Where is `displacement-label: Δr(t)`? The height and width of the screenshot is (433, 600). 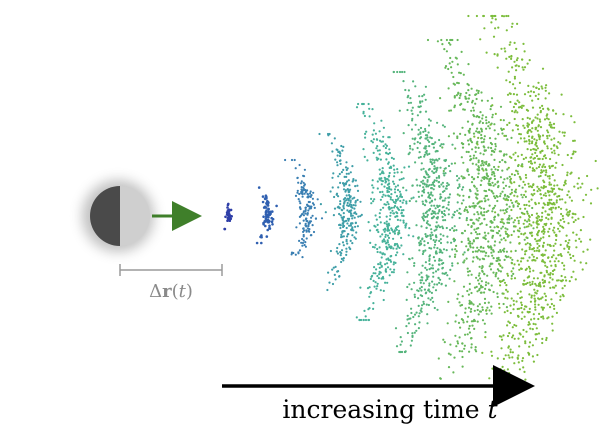 displacement-label: Δr(t) is located at coordinates (171, 291).